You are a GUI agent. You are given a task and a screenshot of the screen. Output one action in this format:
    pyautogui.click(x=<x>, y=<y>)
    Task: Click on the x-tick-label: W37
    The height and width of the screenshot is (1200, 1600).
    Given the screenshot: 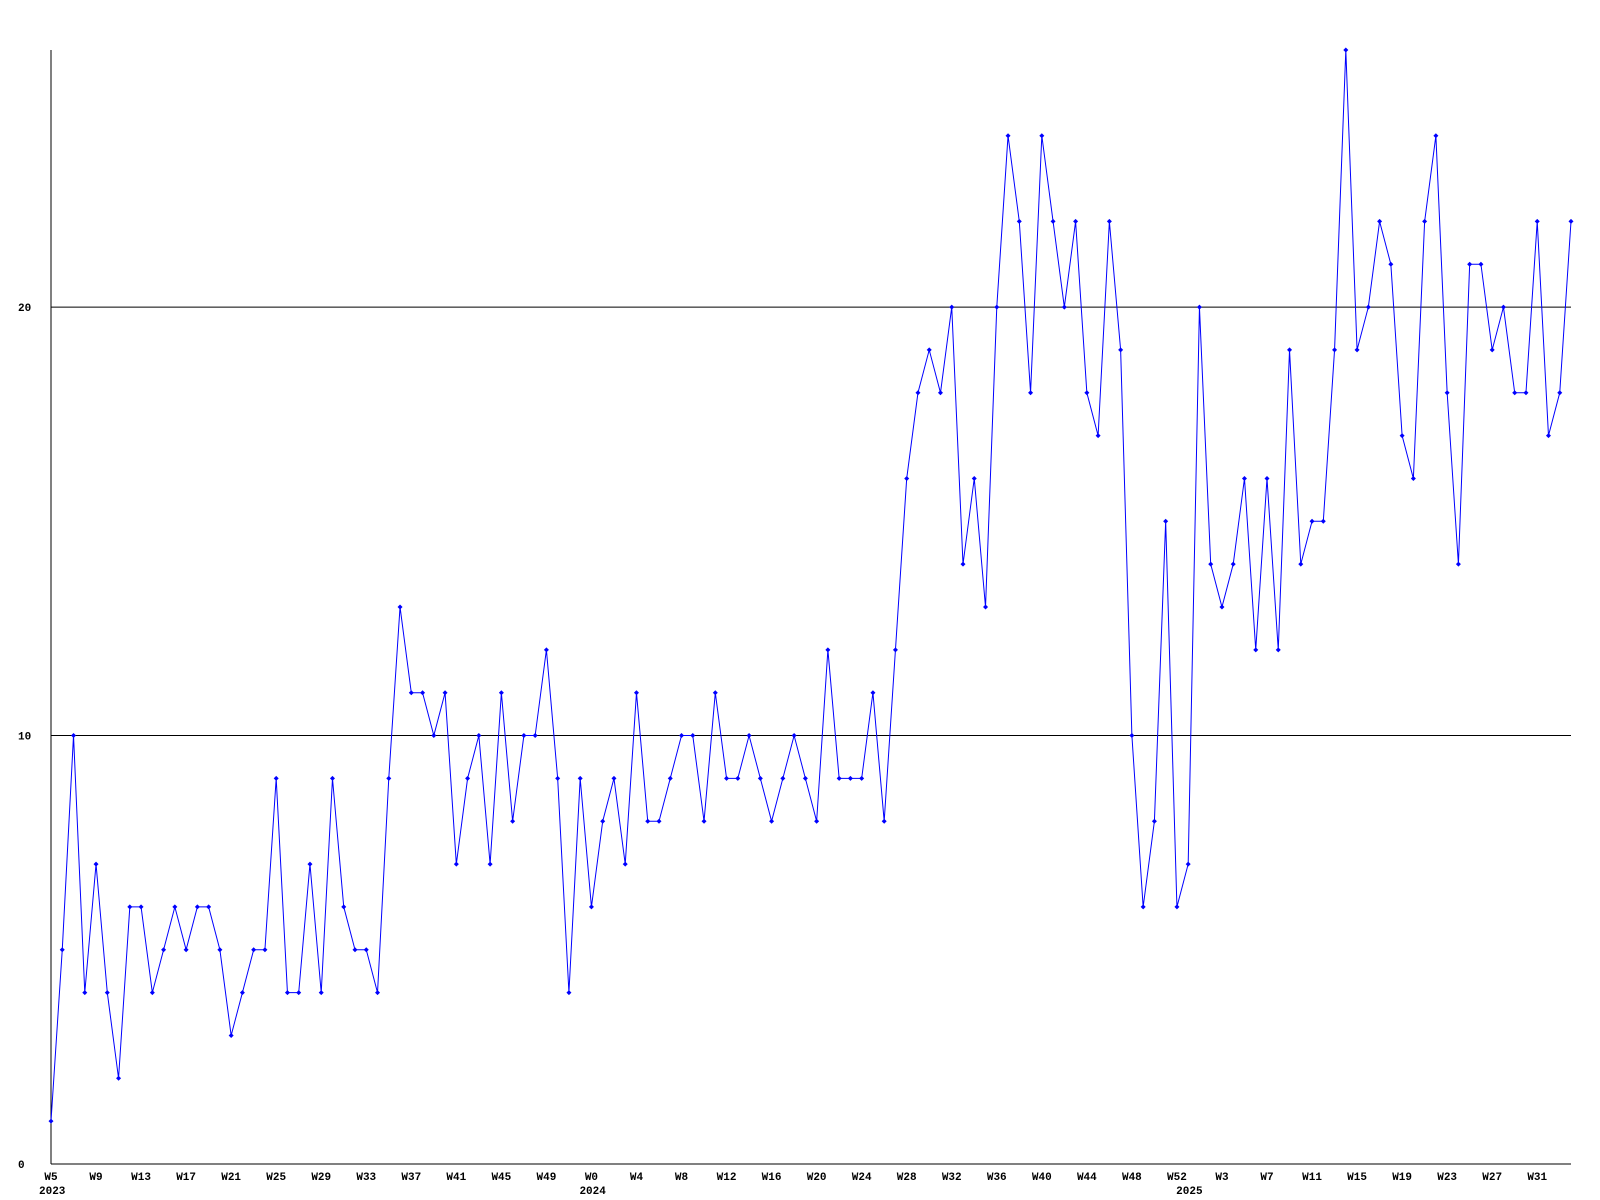 What is the action you would take?
    pyautogui.click(x=411, y=1178)
    